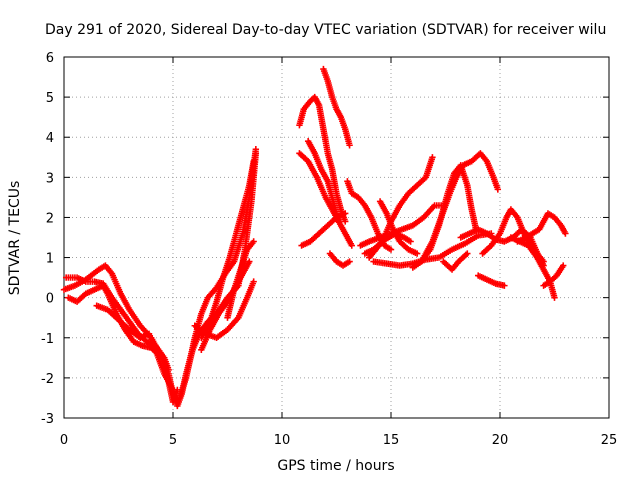 The image size is (640, 480). What do you see at coordinates (50, 259) in the screenshot?
I see `y-tick-label: 1` at bounding box center [50, 259].